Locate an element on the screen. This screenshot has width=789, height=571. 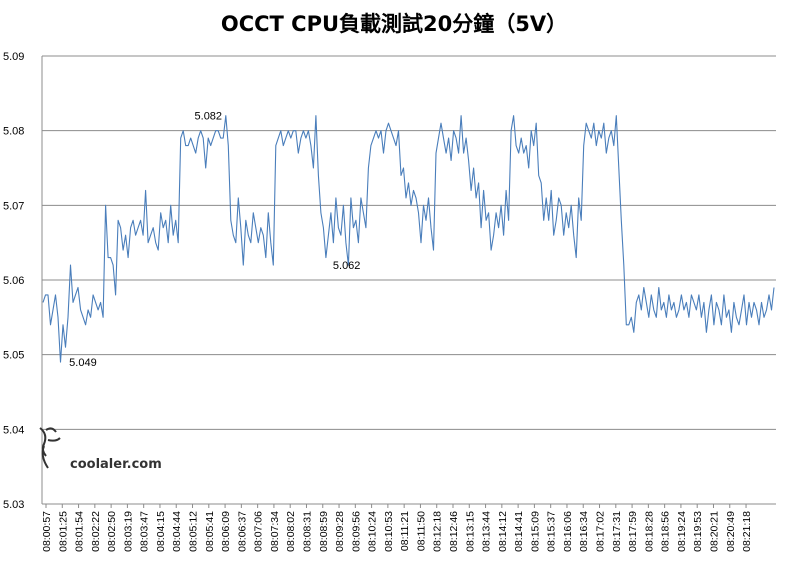
y-tick-label: 5.05 is located at coordinates (13, 356).